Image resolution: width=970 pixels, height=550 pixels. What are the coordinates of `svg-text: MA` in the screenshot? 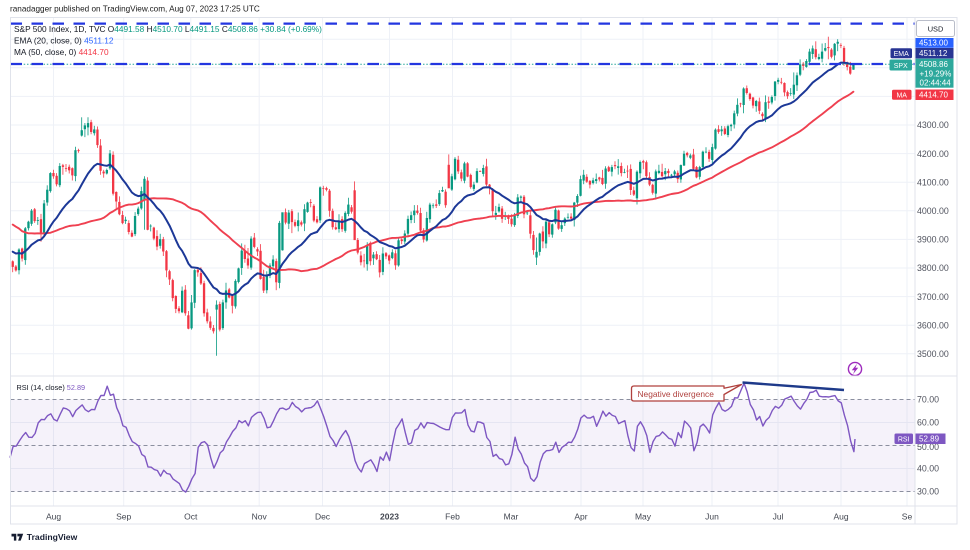 It's located at (901, 96).